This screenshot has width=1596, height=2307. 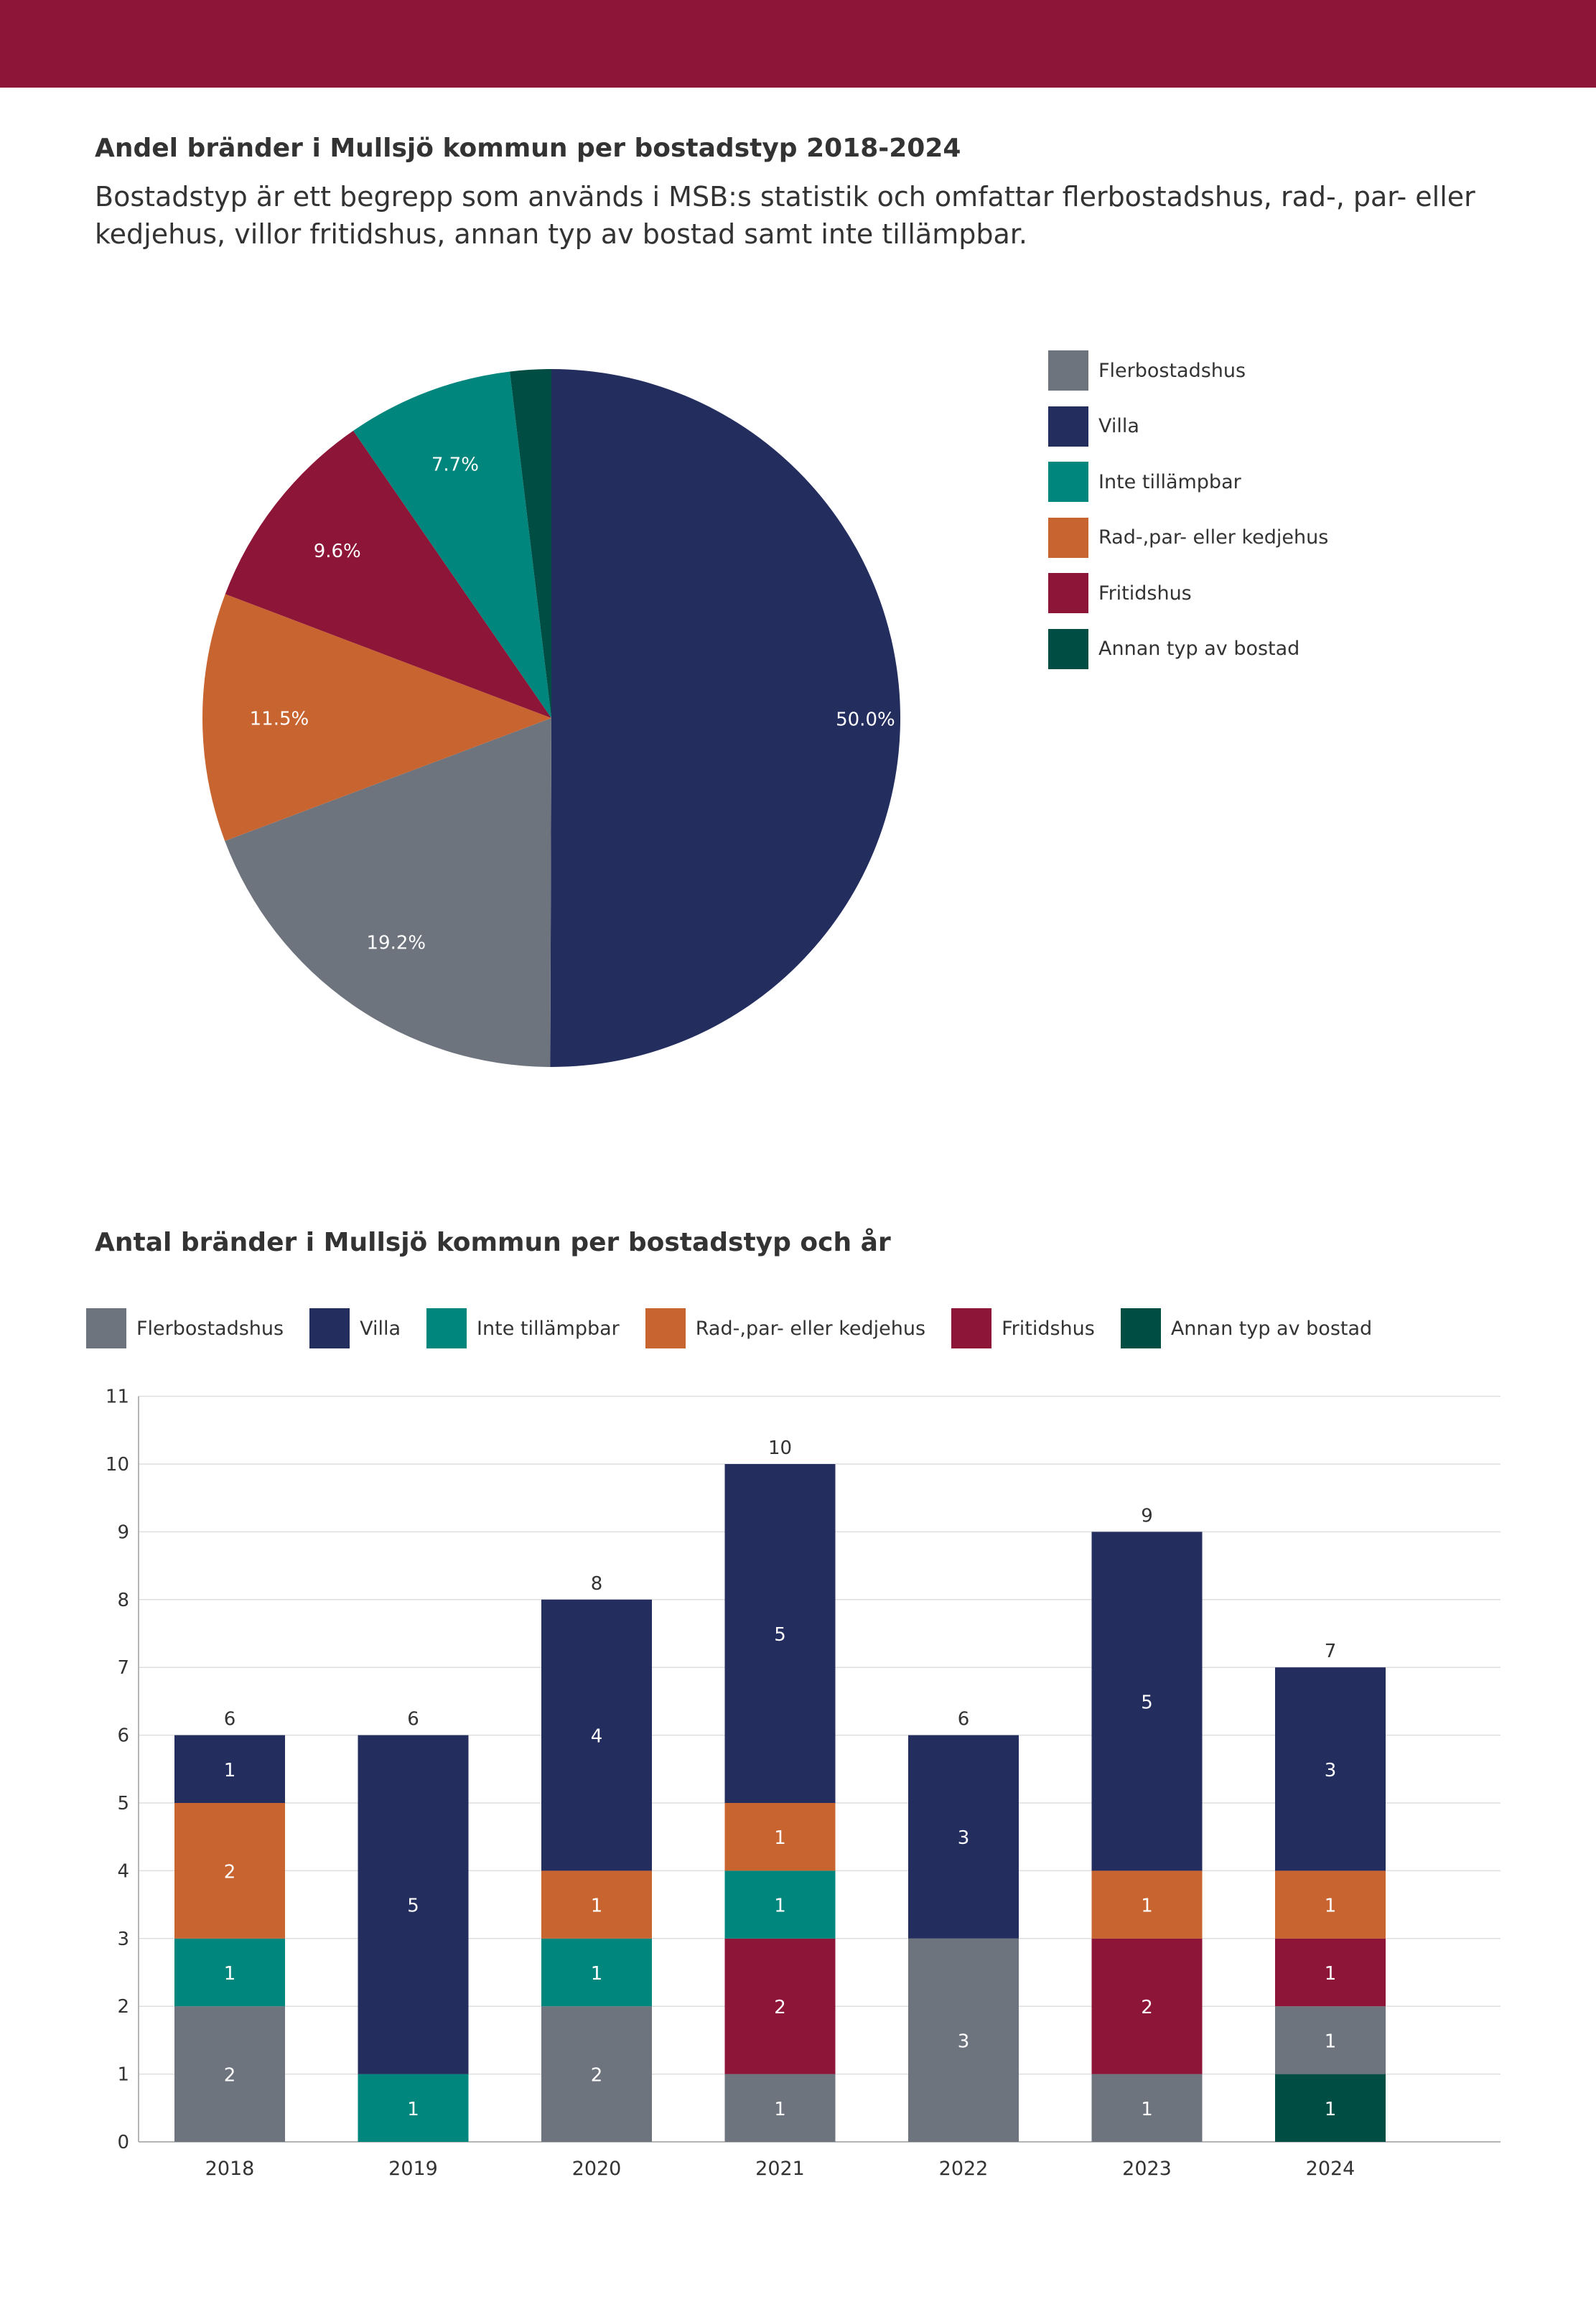 I want to click on pie-legend-item-villa: Villa, so click(x=1188, y=426).